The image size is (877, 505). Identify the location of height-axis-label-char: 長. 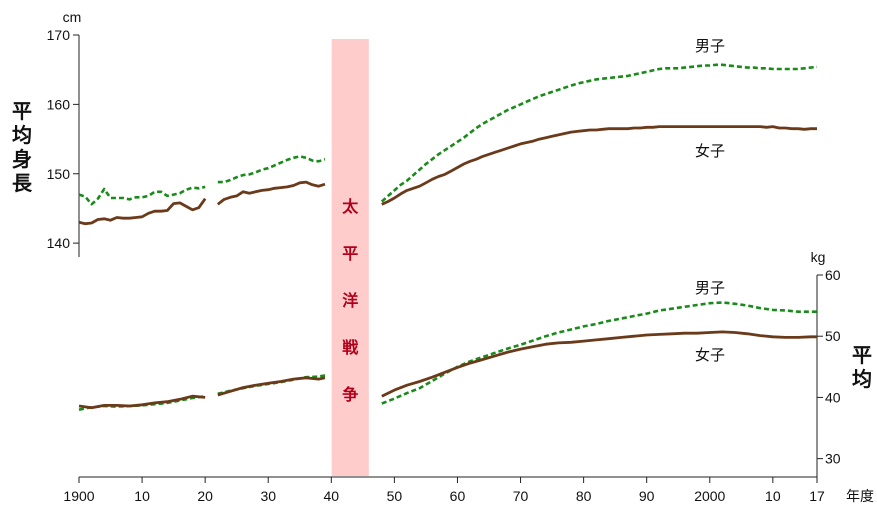
(22, 183).